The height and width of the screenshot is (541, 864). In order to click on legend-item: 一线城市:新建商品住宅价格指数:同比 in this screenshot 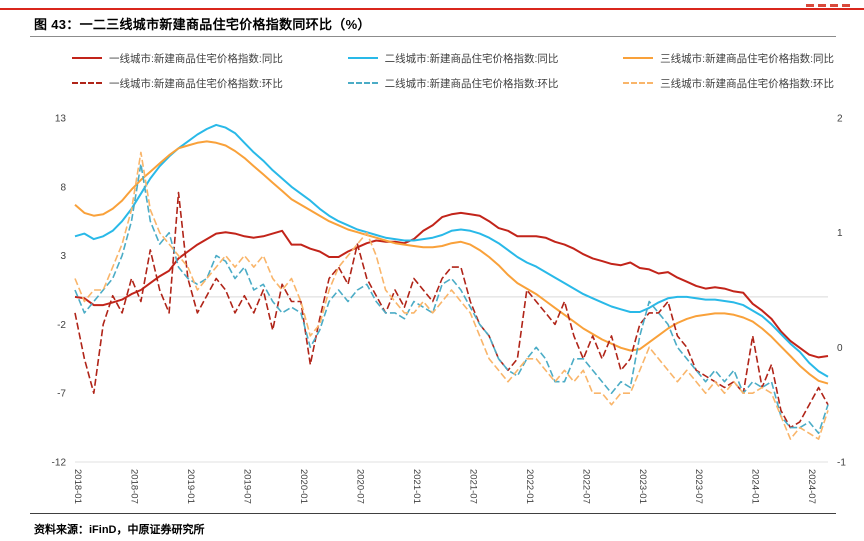, I will do `click(177, 58)`.